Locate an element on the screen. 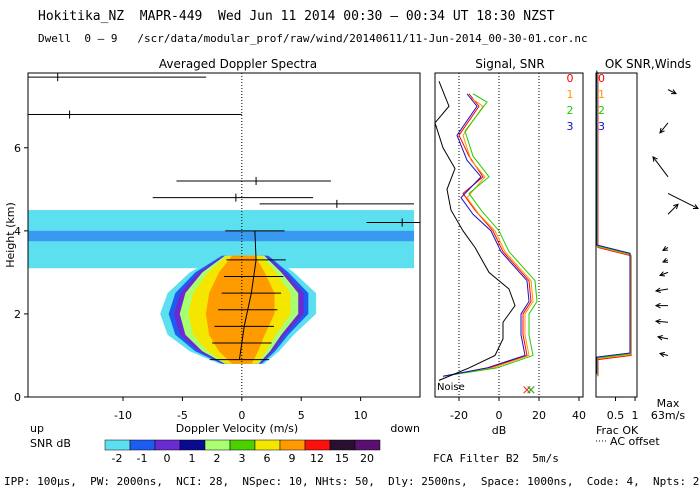 Image resolution: width=700 pixels, height=500 pixels. spectra-title: Averaged Doppler Spectra is located at coordinates (238, 64).